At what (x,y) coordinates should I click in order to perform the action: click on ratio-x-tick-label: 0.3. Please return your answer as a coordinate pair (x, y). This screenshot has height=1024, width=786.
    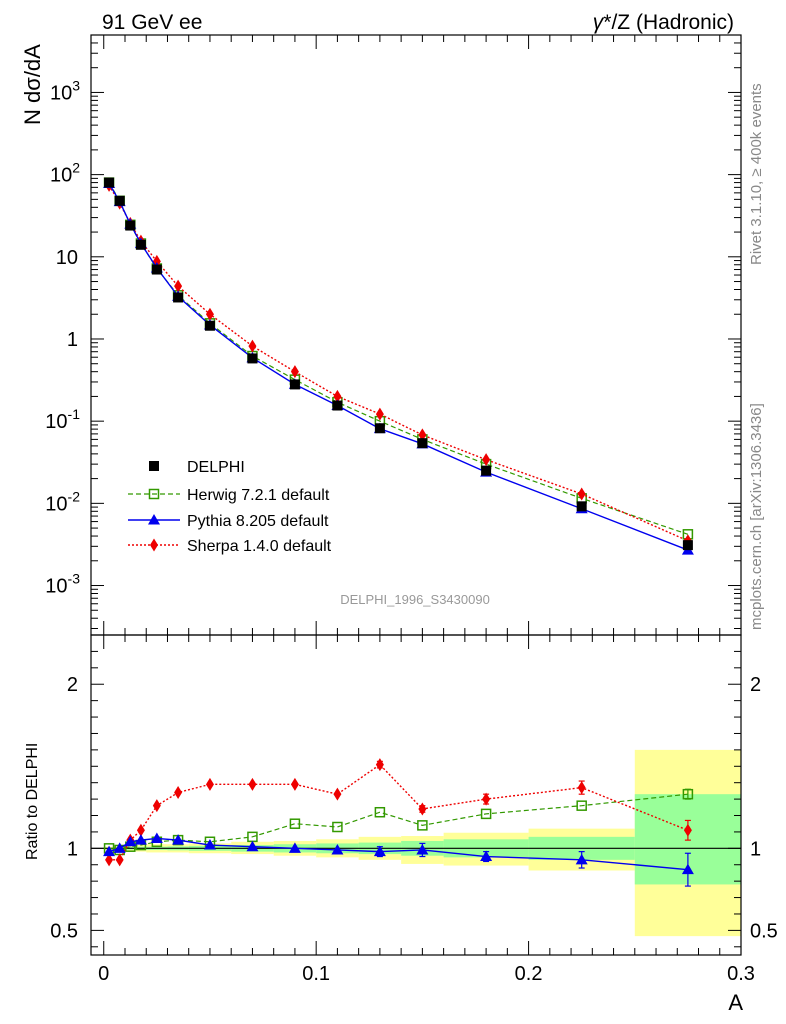
    Looking at the image, I should click on (741, 974).